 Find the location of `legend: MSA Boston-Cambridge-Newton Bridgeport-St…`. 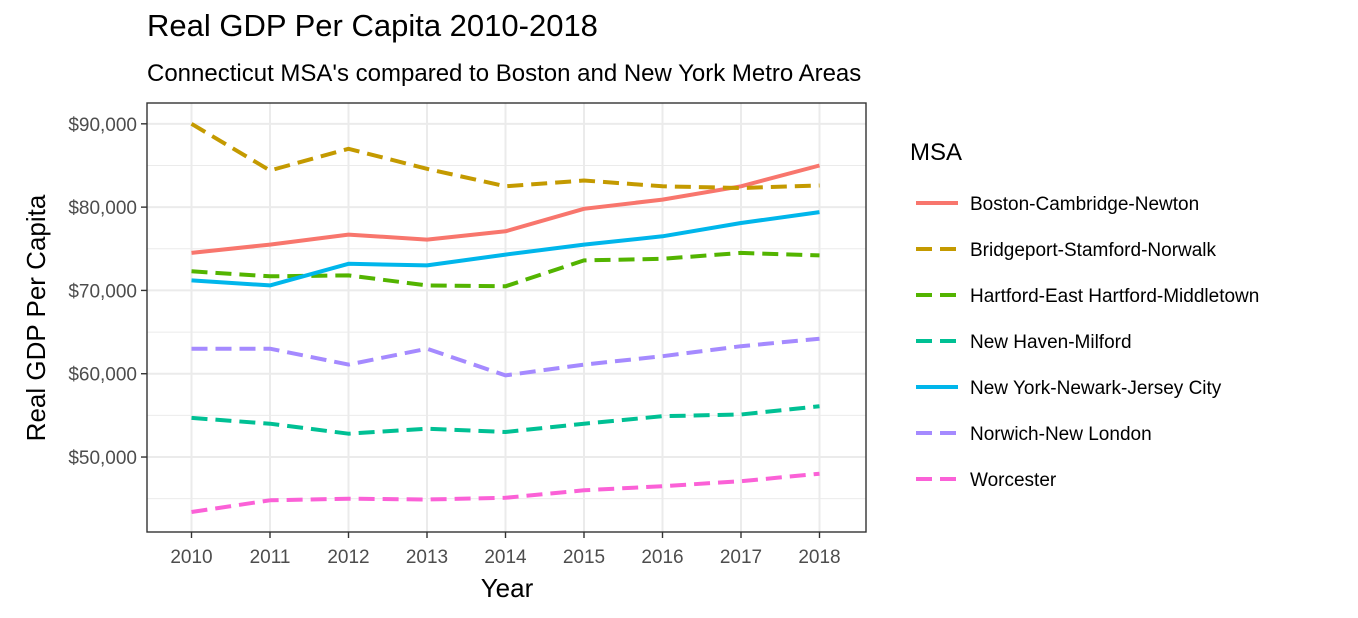

legend: MSA Boston-Cambridge-Newton Bridgeport-St… is located at coordinates (1084, 315).